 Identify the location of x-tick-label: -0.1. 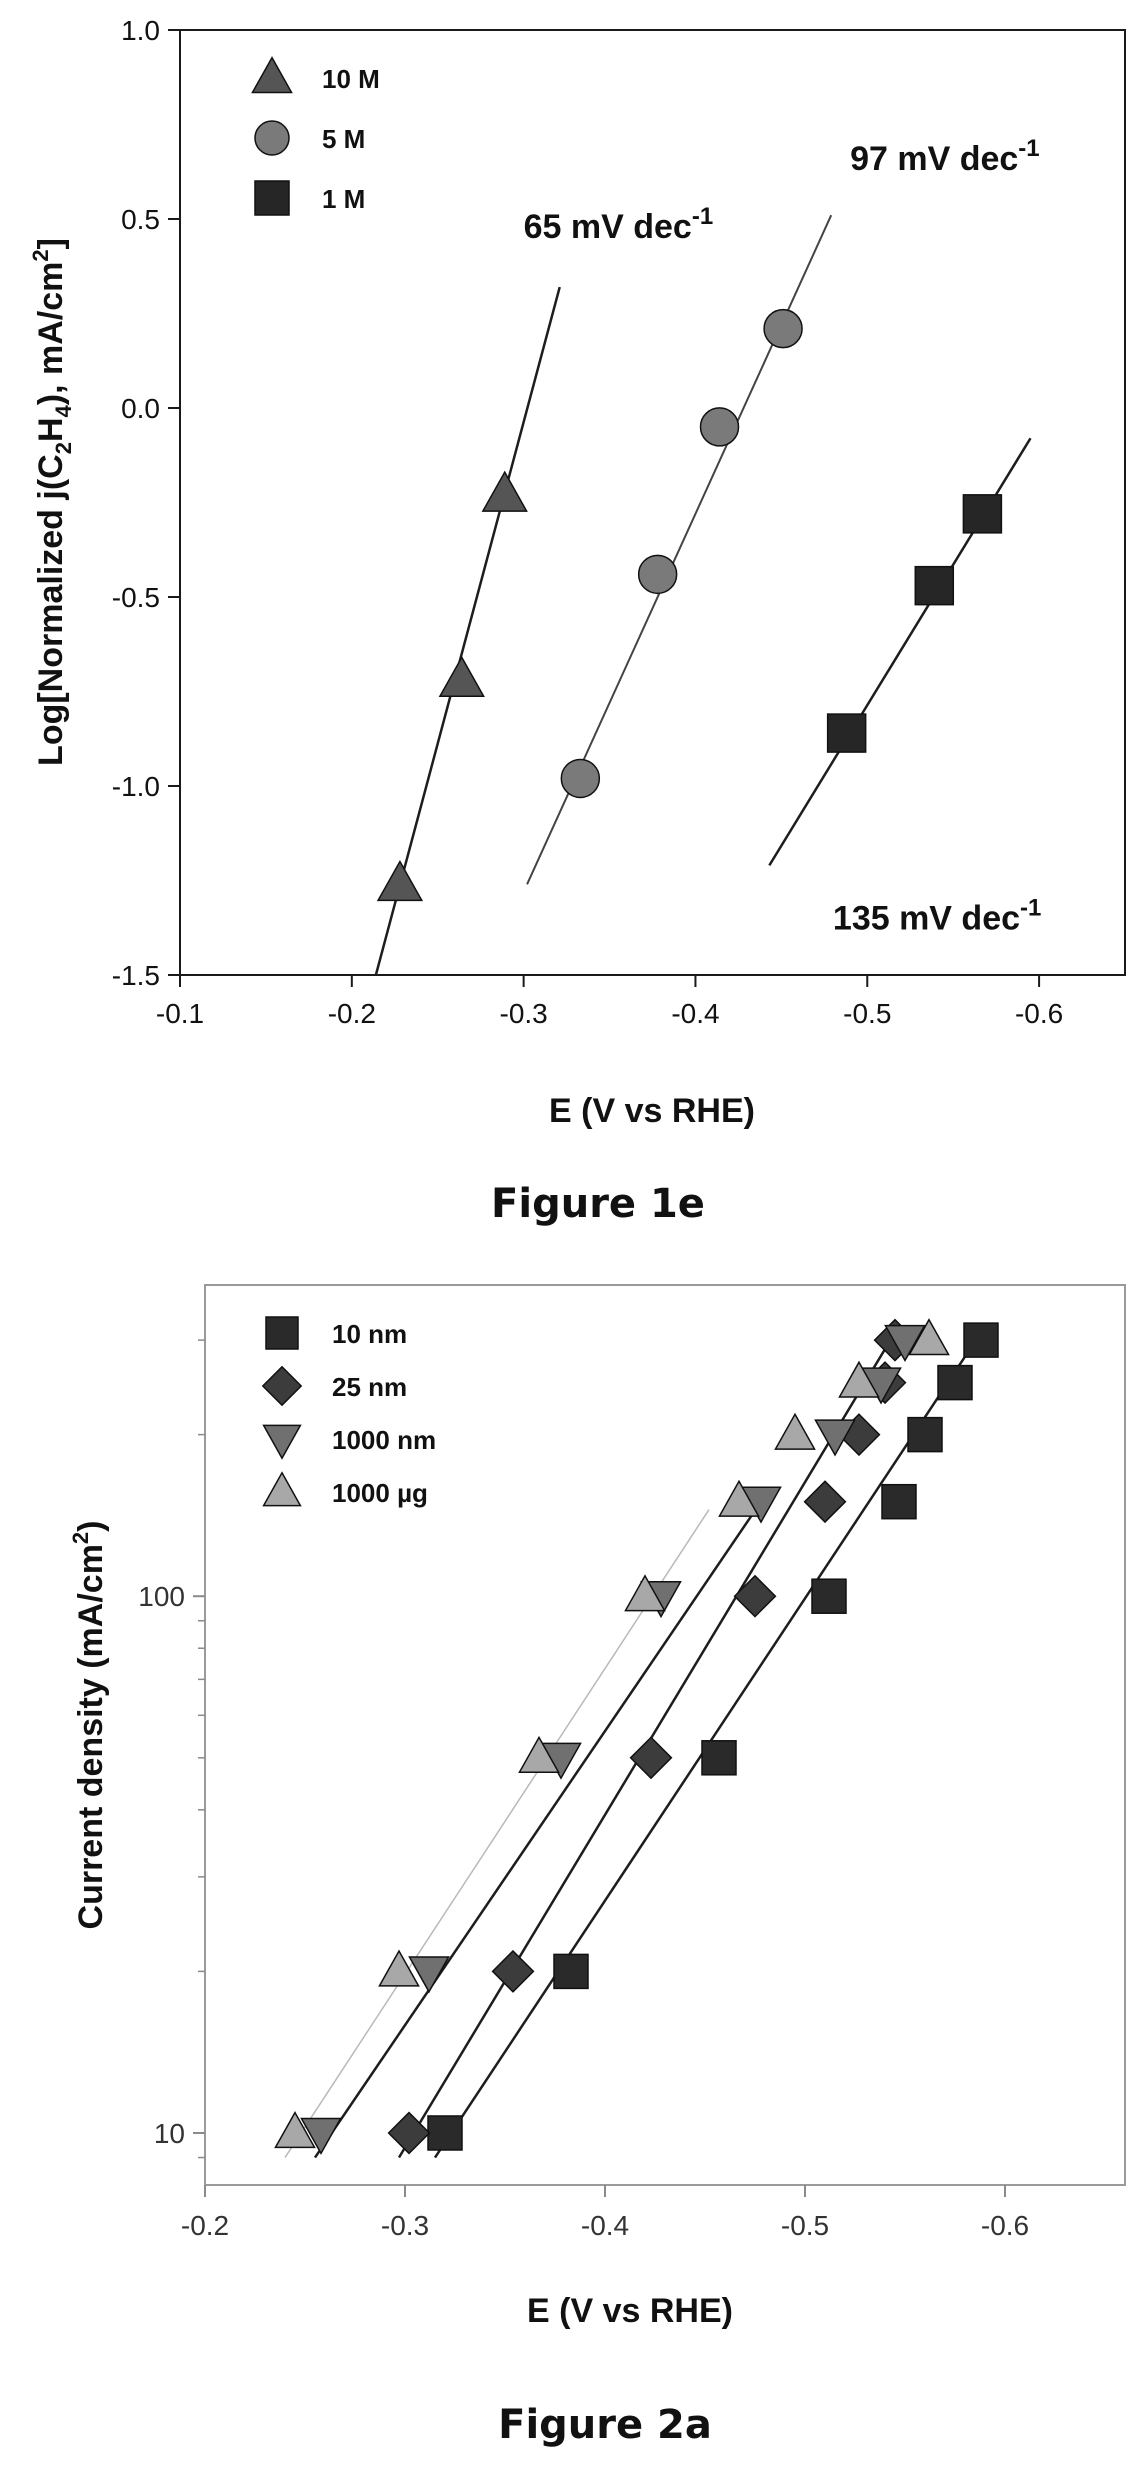
(180, 1013).